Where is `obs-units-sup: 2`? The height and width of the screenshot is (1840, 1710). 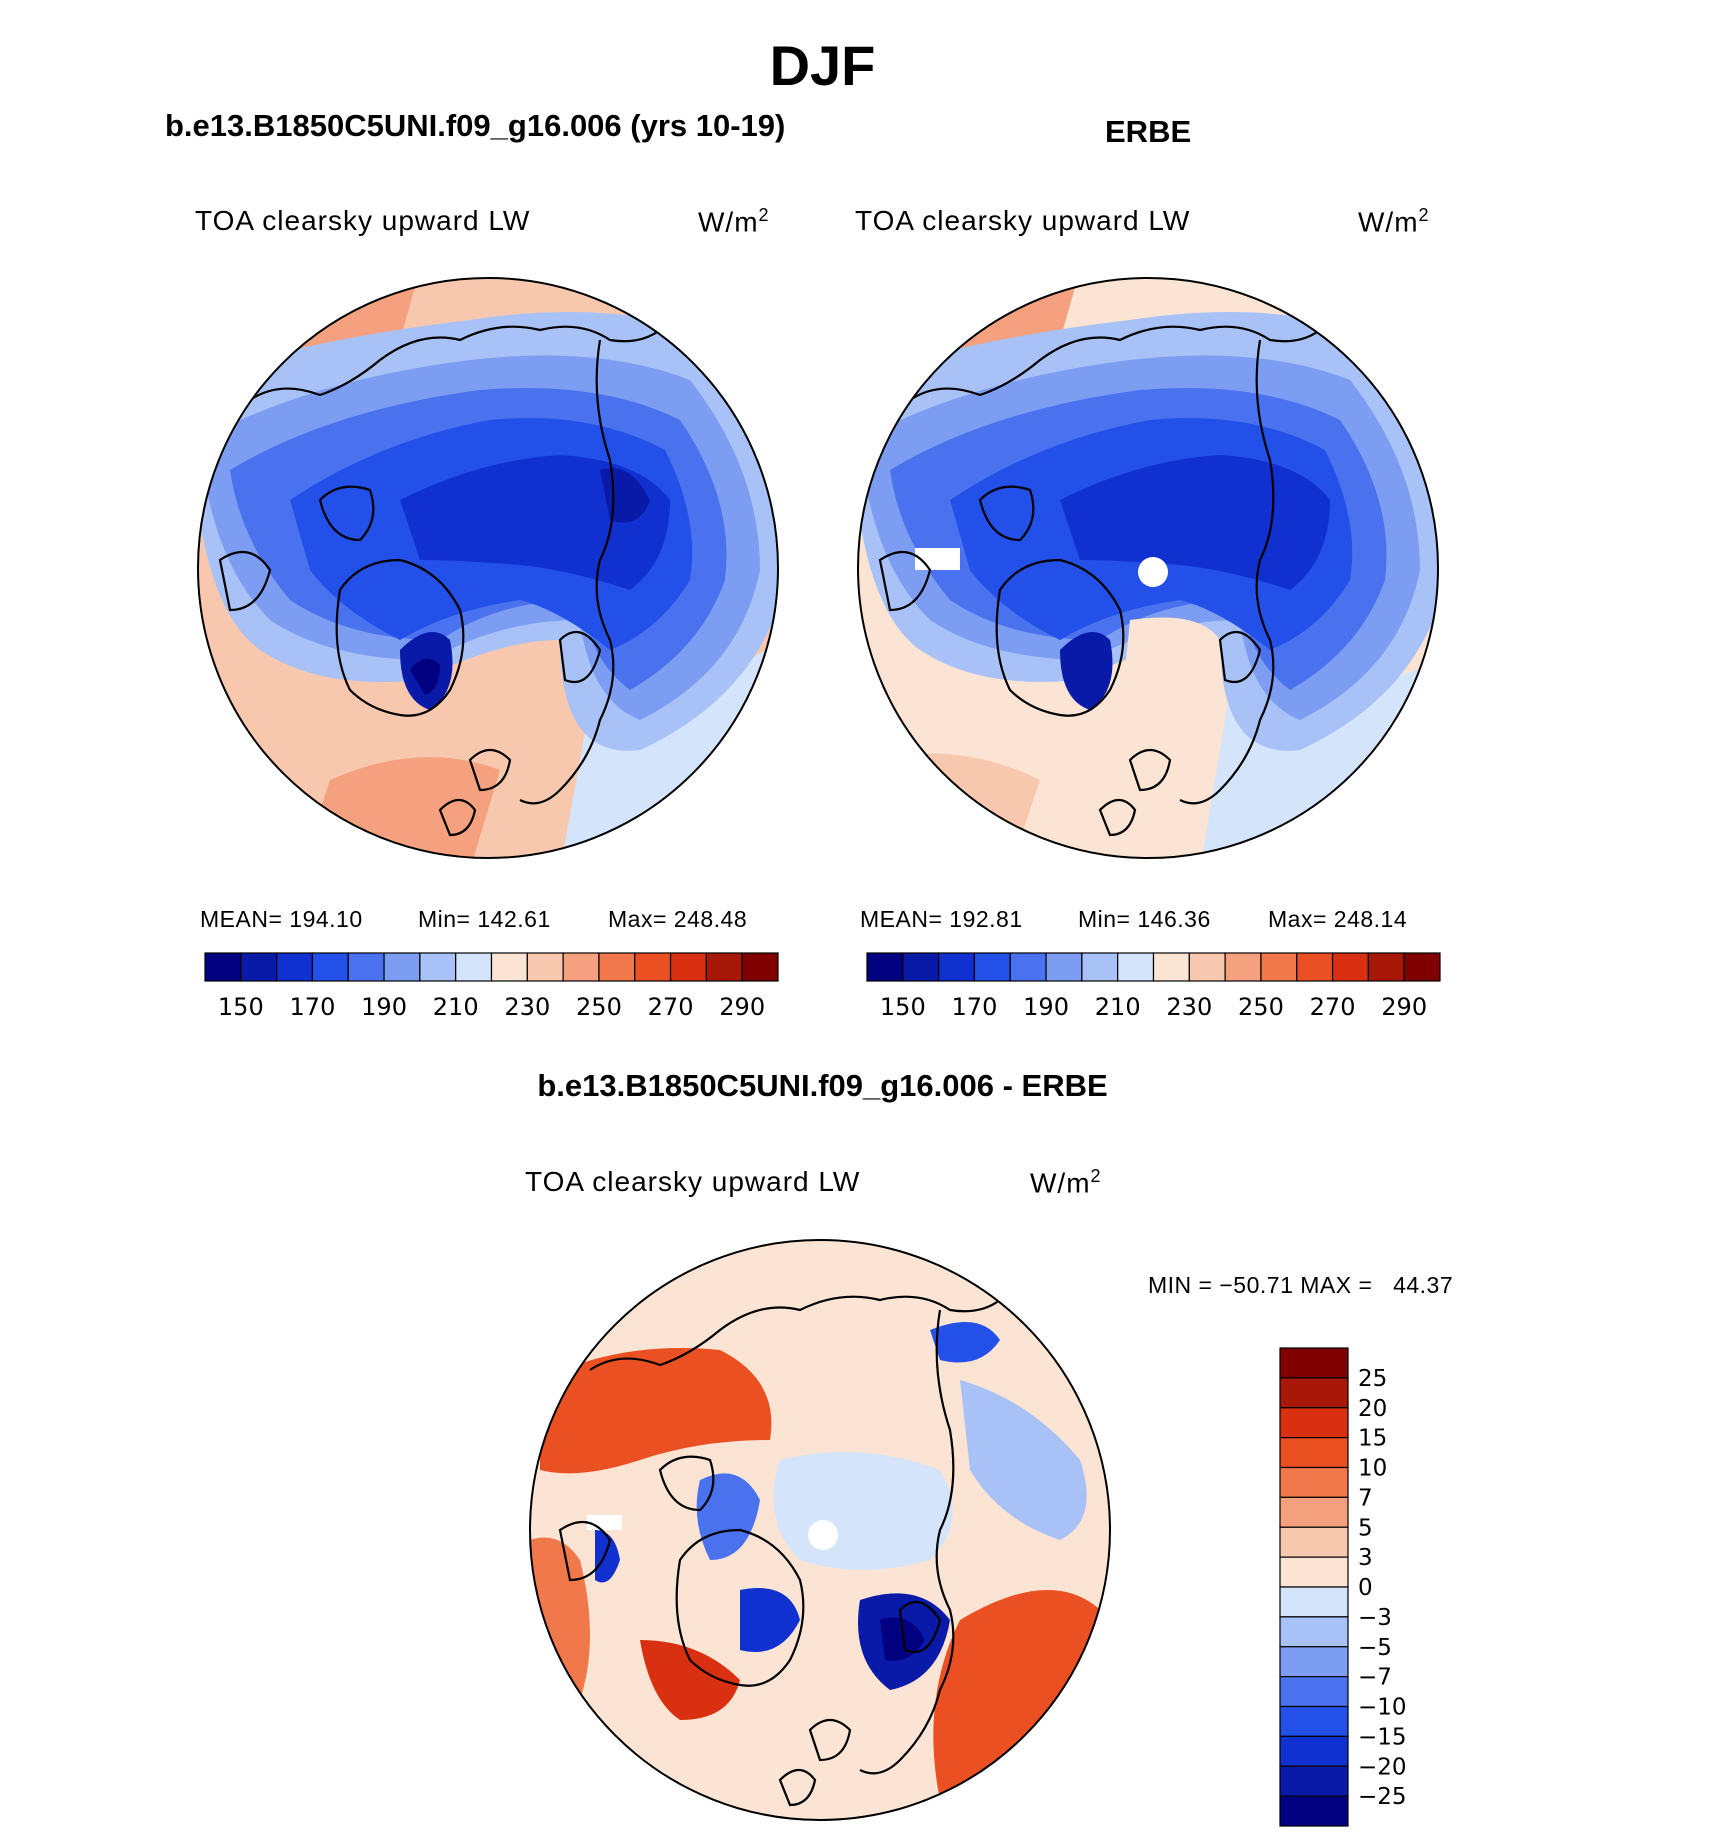
obs-units-sup: 2 is located at coordinates (1424, 215).